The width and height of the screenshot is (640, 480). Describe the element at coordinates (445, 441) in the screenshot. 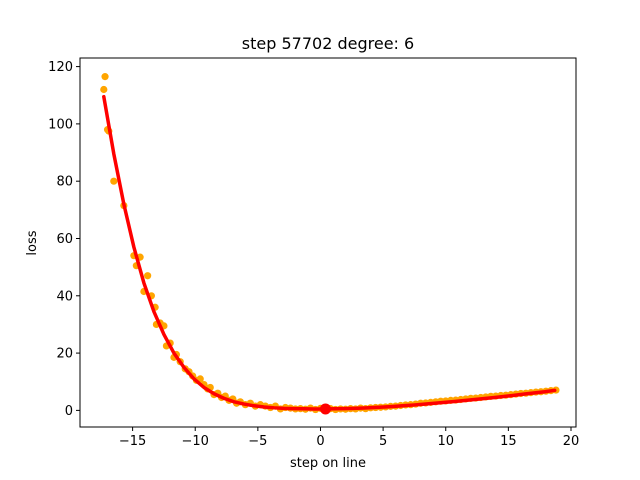

I see `x-tick-label: 10` at that location.